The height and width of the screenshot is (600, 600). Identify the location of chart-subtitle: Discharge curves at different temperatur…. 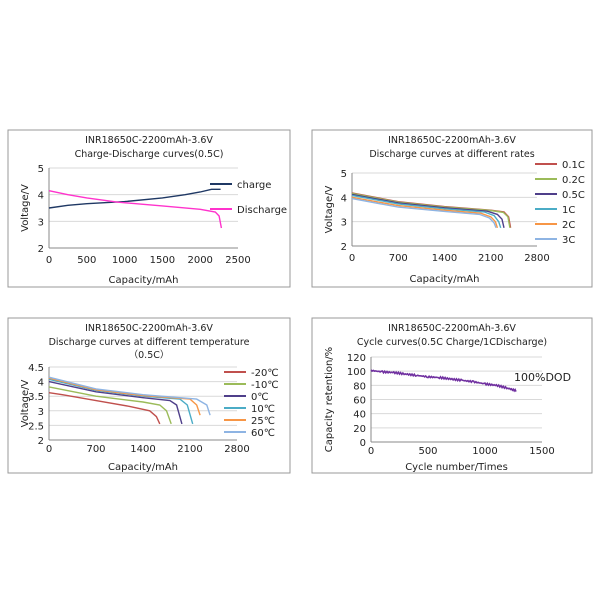
(149, 342).